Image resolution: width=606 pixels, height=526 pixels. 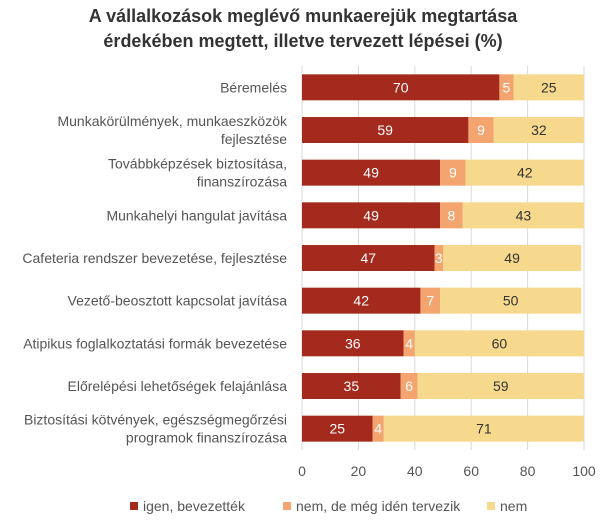 What do you see at coordinates (254, 139) in the screenshot?
I see `category-label-1-1: fejlesztése` at bounding box center [254, 139].